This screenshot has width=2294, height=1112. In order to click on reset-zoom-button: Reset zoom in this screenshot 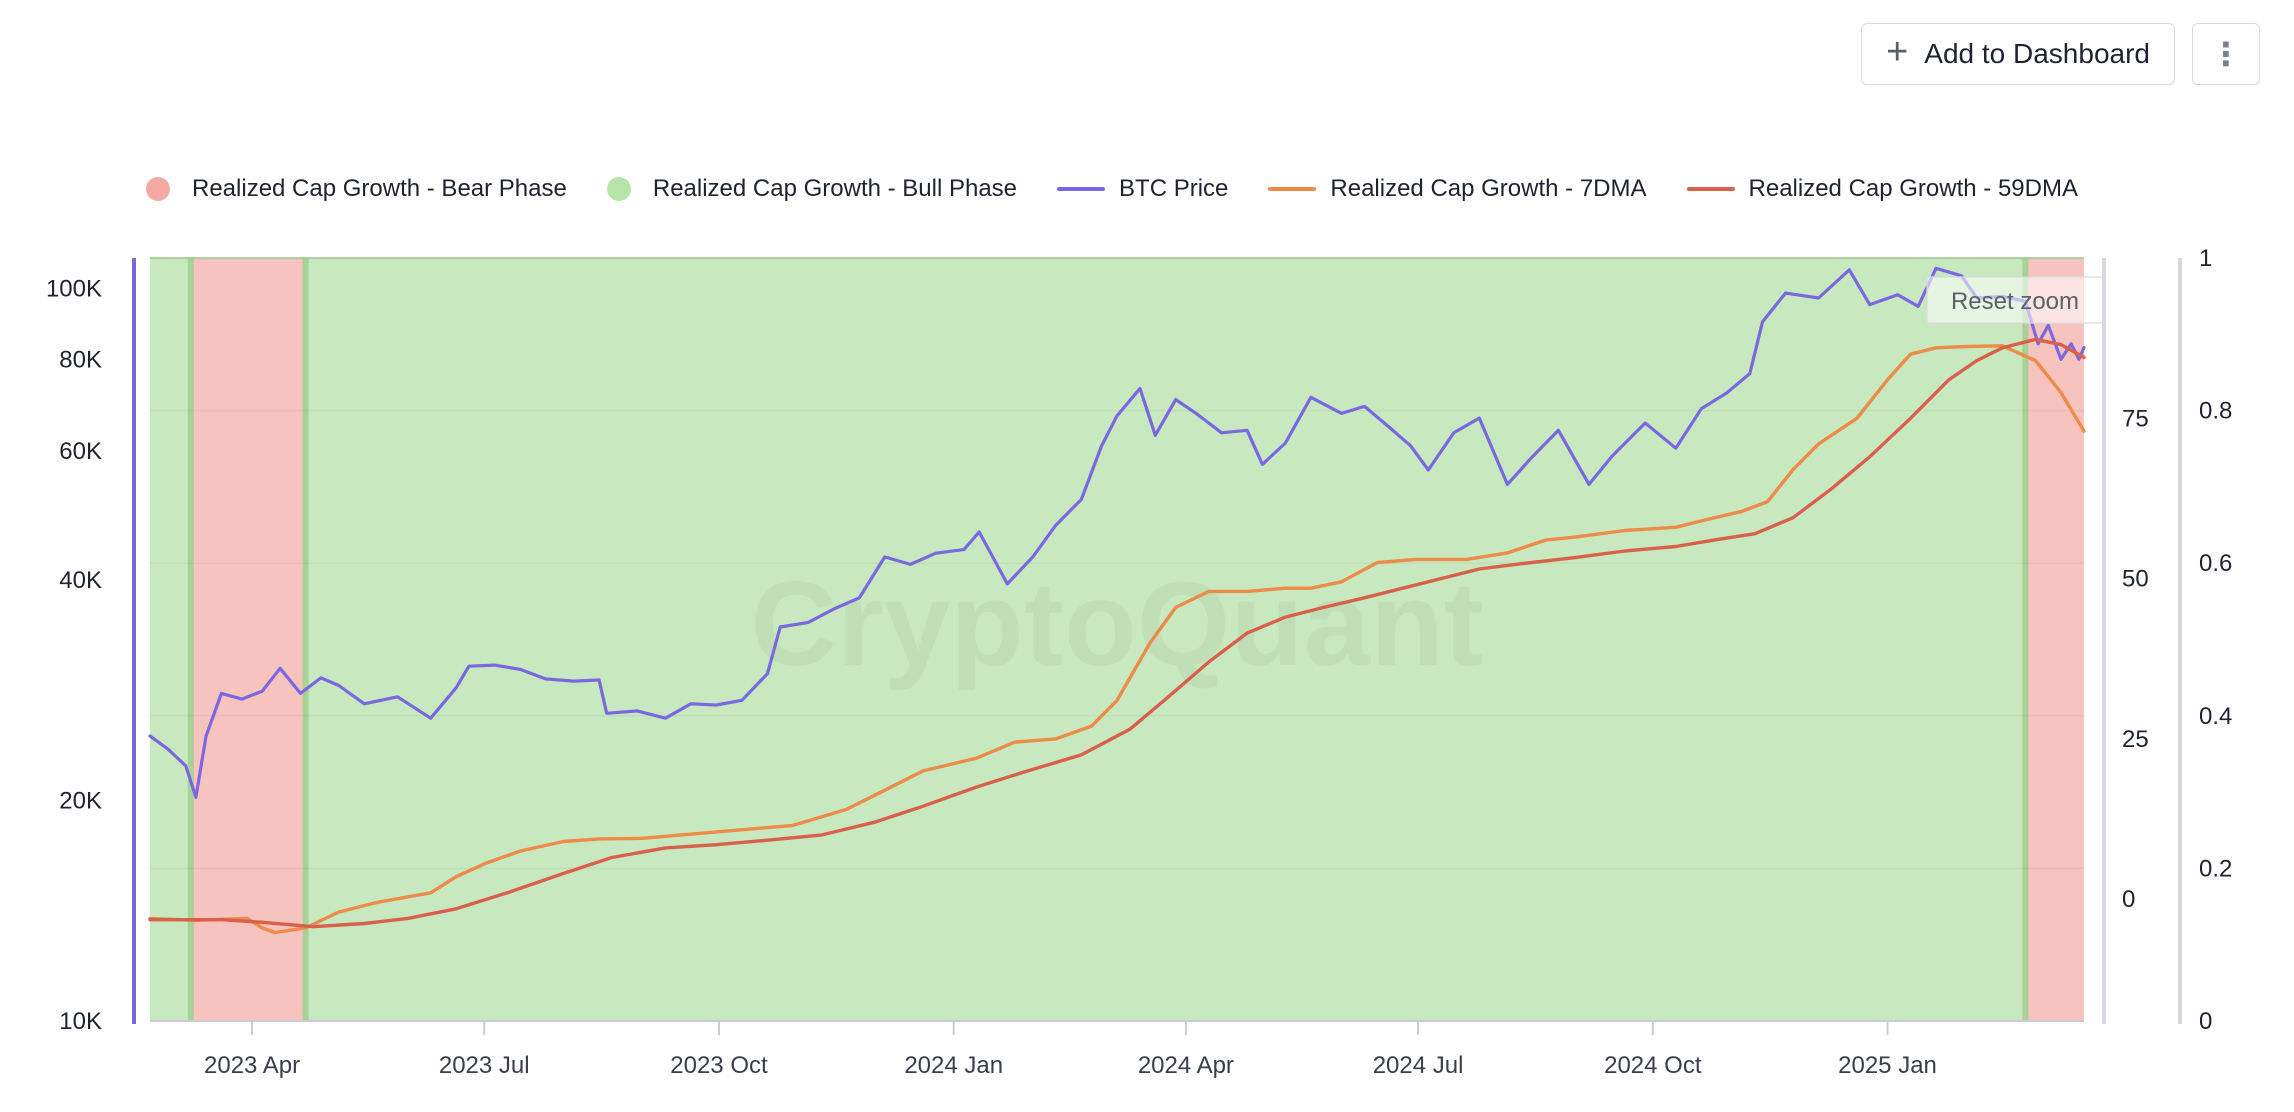, I will do `click(2015, 300)`.